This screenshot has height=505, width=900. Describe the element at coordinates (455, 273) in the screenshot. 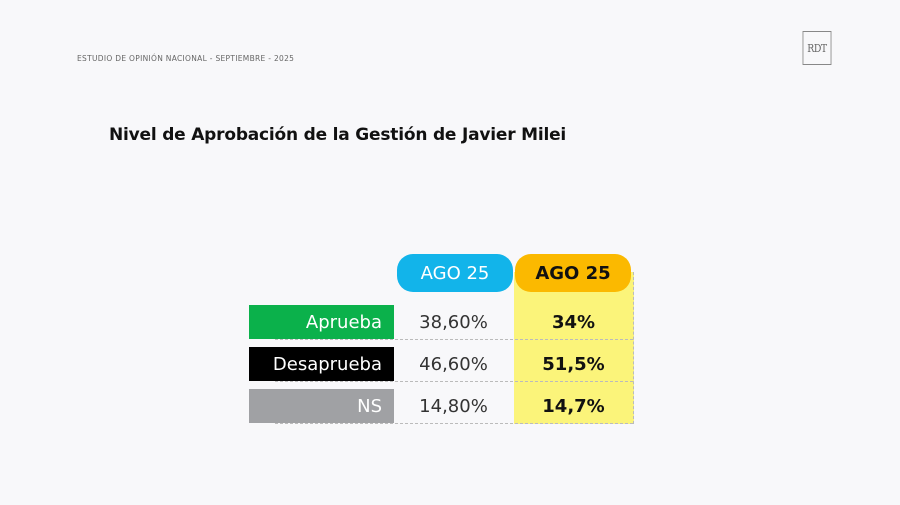

I see `column-header-1: AGO 25` at that location.